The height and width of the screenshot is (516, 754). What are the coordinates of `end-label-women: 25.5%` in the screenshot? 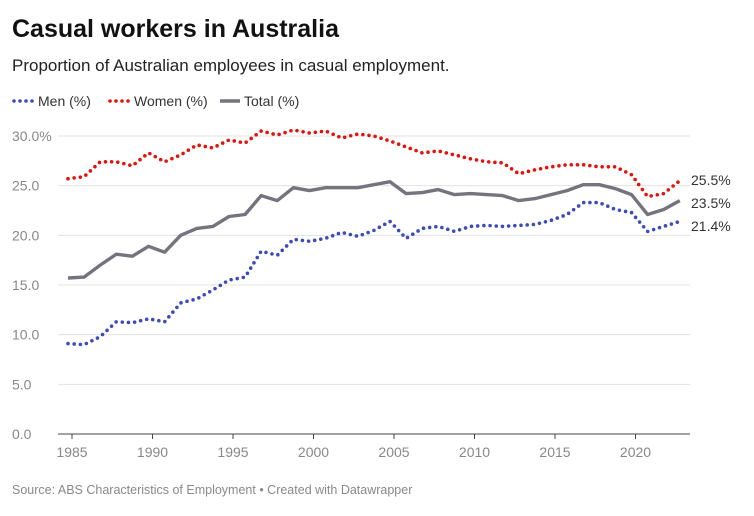 It's located at (711, 180).